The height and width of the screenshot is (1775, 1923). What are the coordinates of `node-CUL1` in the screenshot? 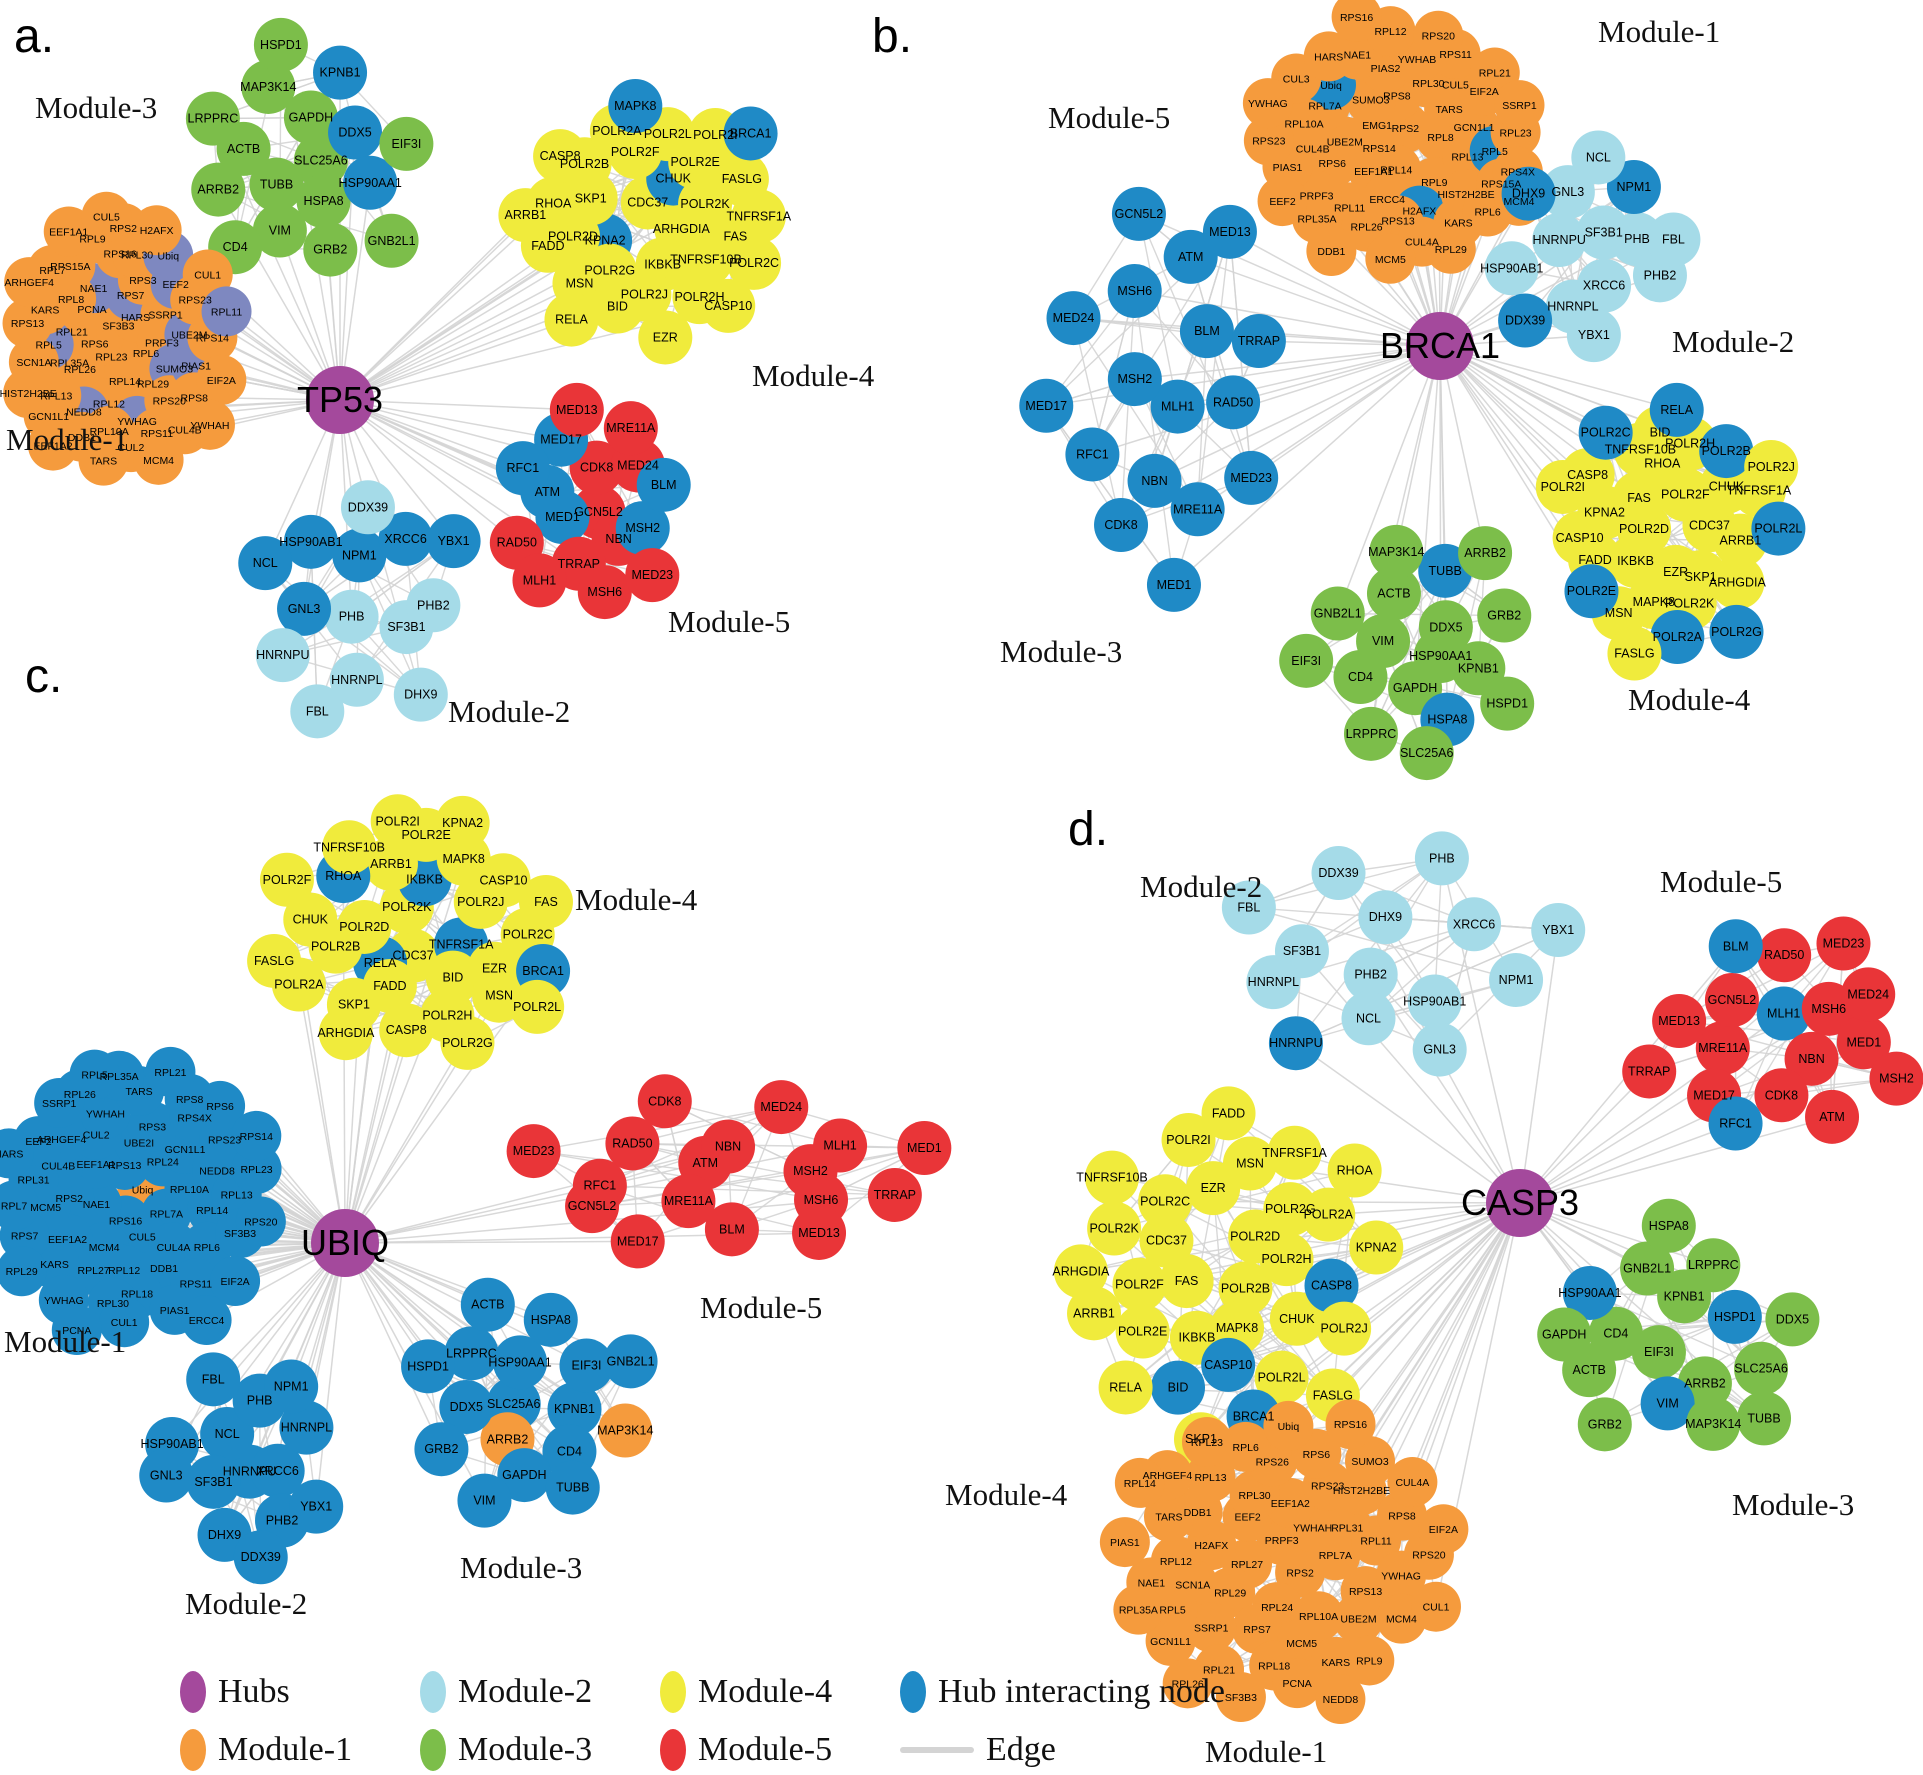 It's located at (1435, 1606).